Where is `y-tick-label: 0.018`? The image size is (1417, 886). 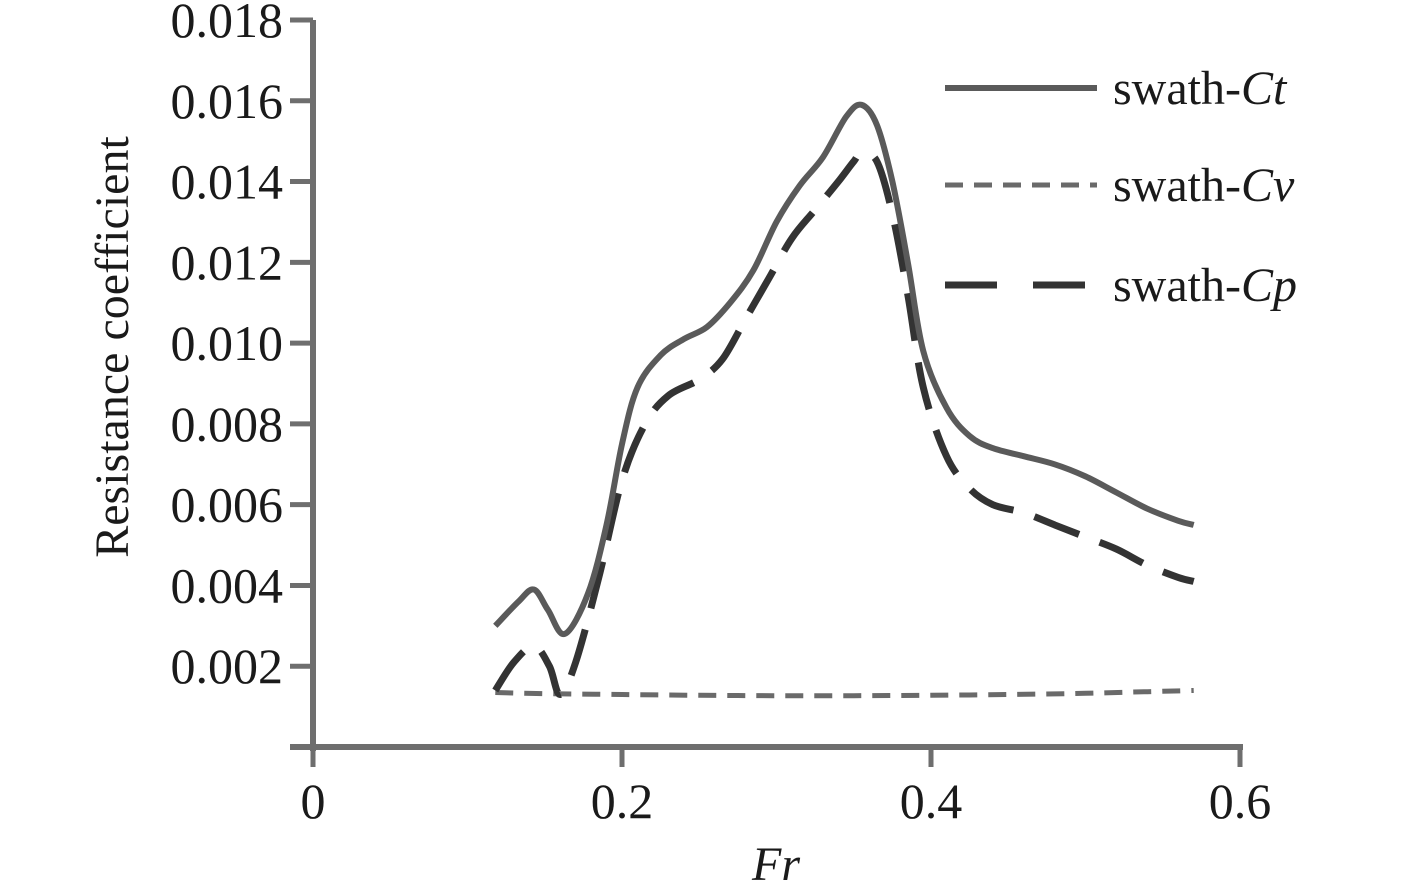
y-tick-label: 0.018 is located at coordinates (227, 24).